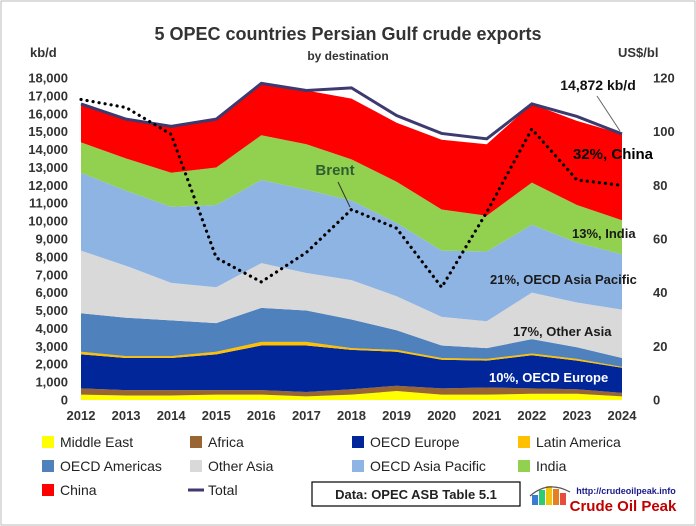 The width and height of the screenshot is (696, 526). What do you see at coordinates (351, 395) in the screenshot?
I see `area-middle-east` at bounding box center [351, 395].